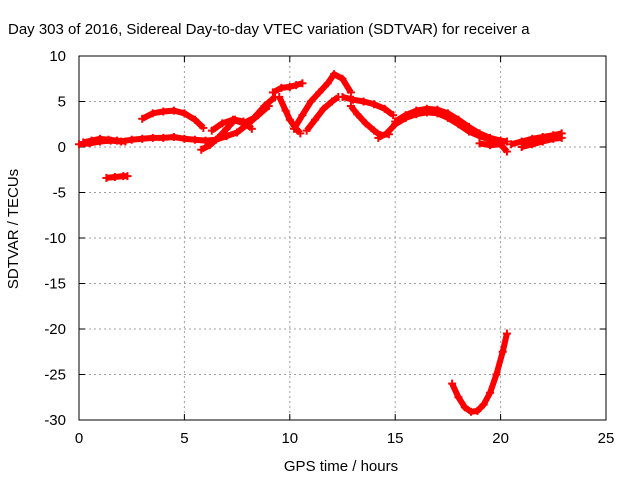  I want to click on y-tick-label: -10, so click(55, 238).